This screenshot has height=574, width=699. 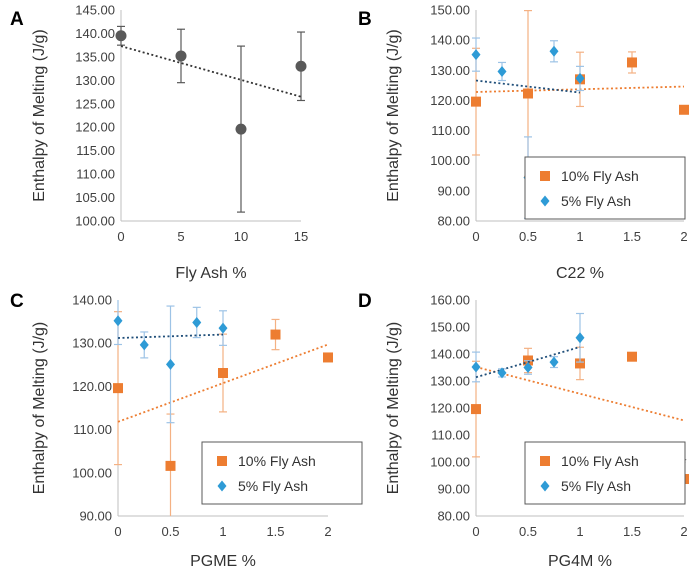 What do you see at coordinates (580, 561) in the screenshot?
I see `x-axis-title: PG4M %` at bounding box center [580, 561].